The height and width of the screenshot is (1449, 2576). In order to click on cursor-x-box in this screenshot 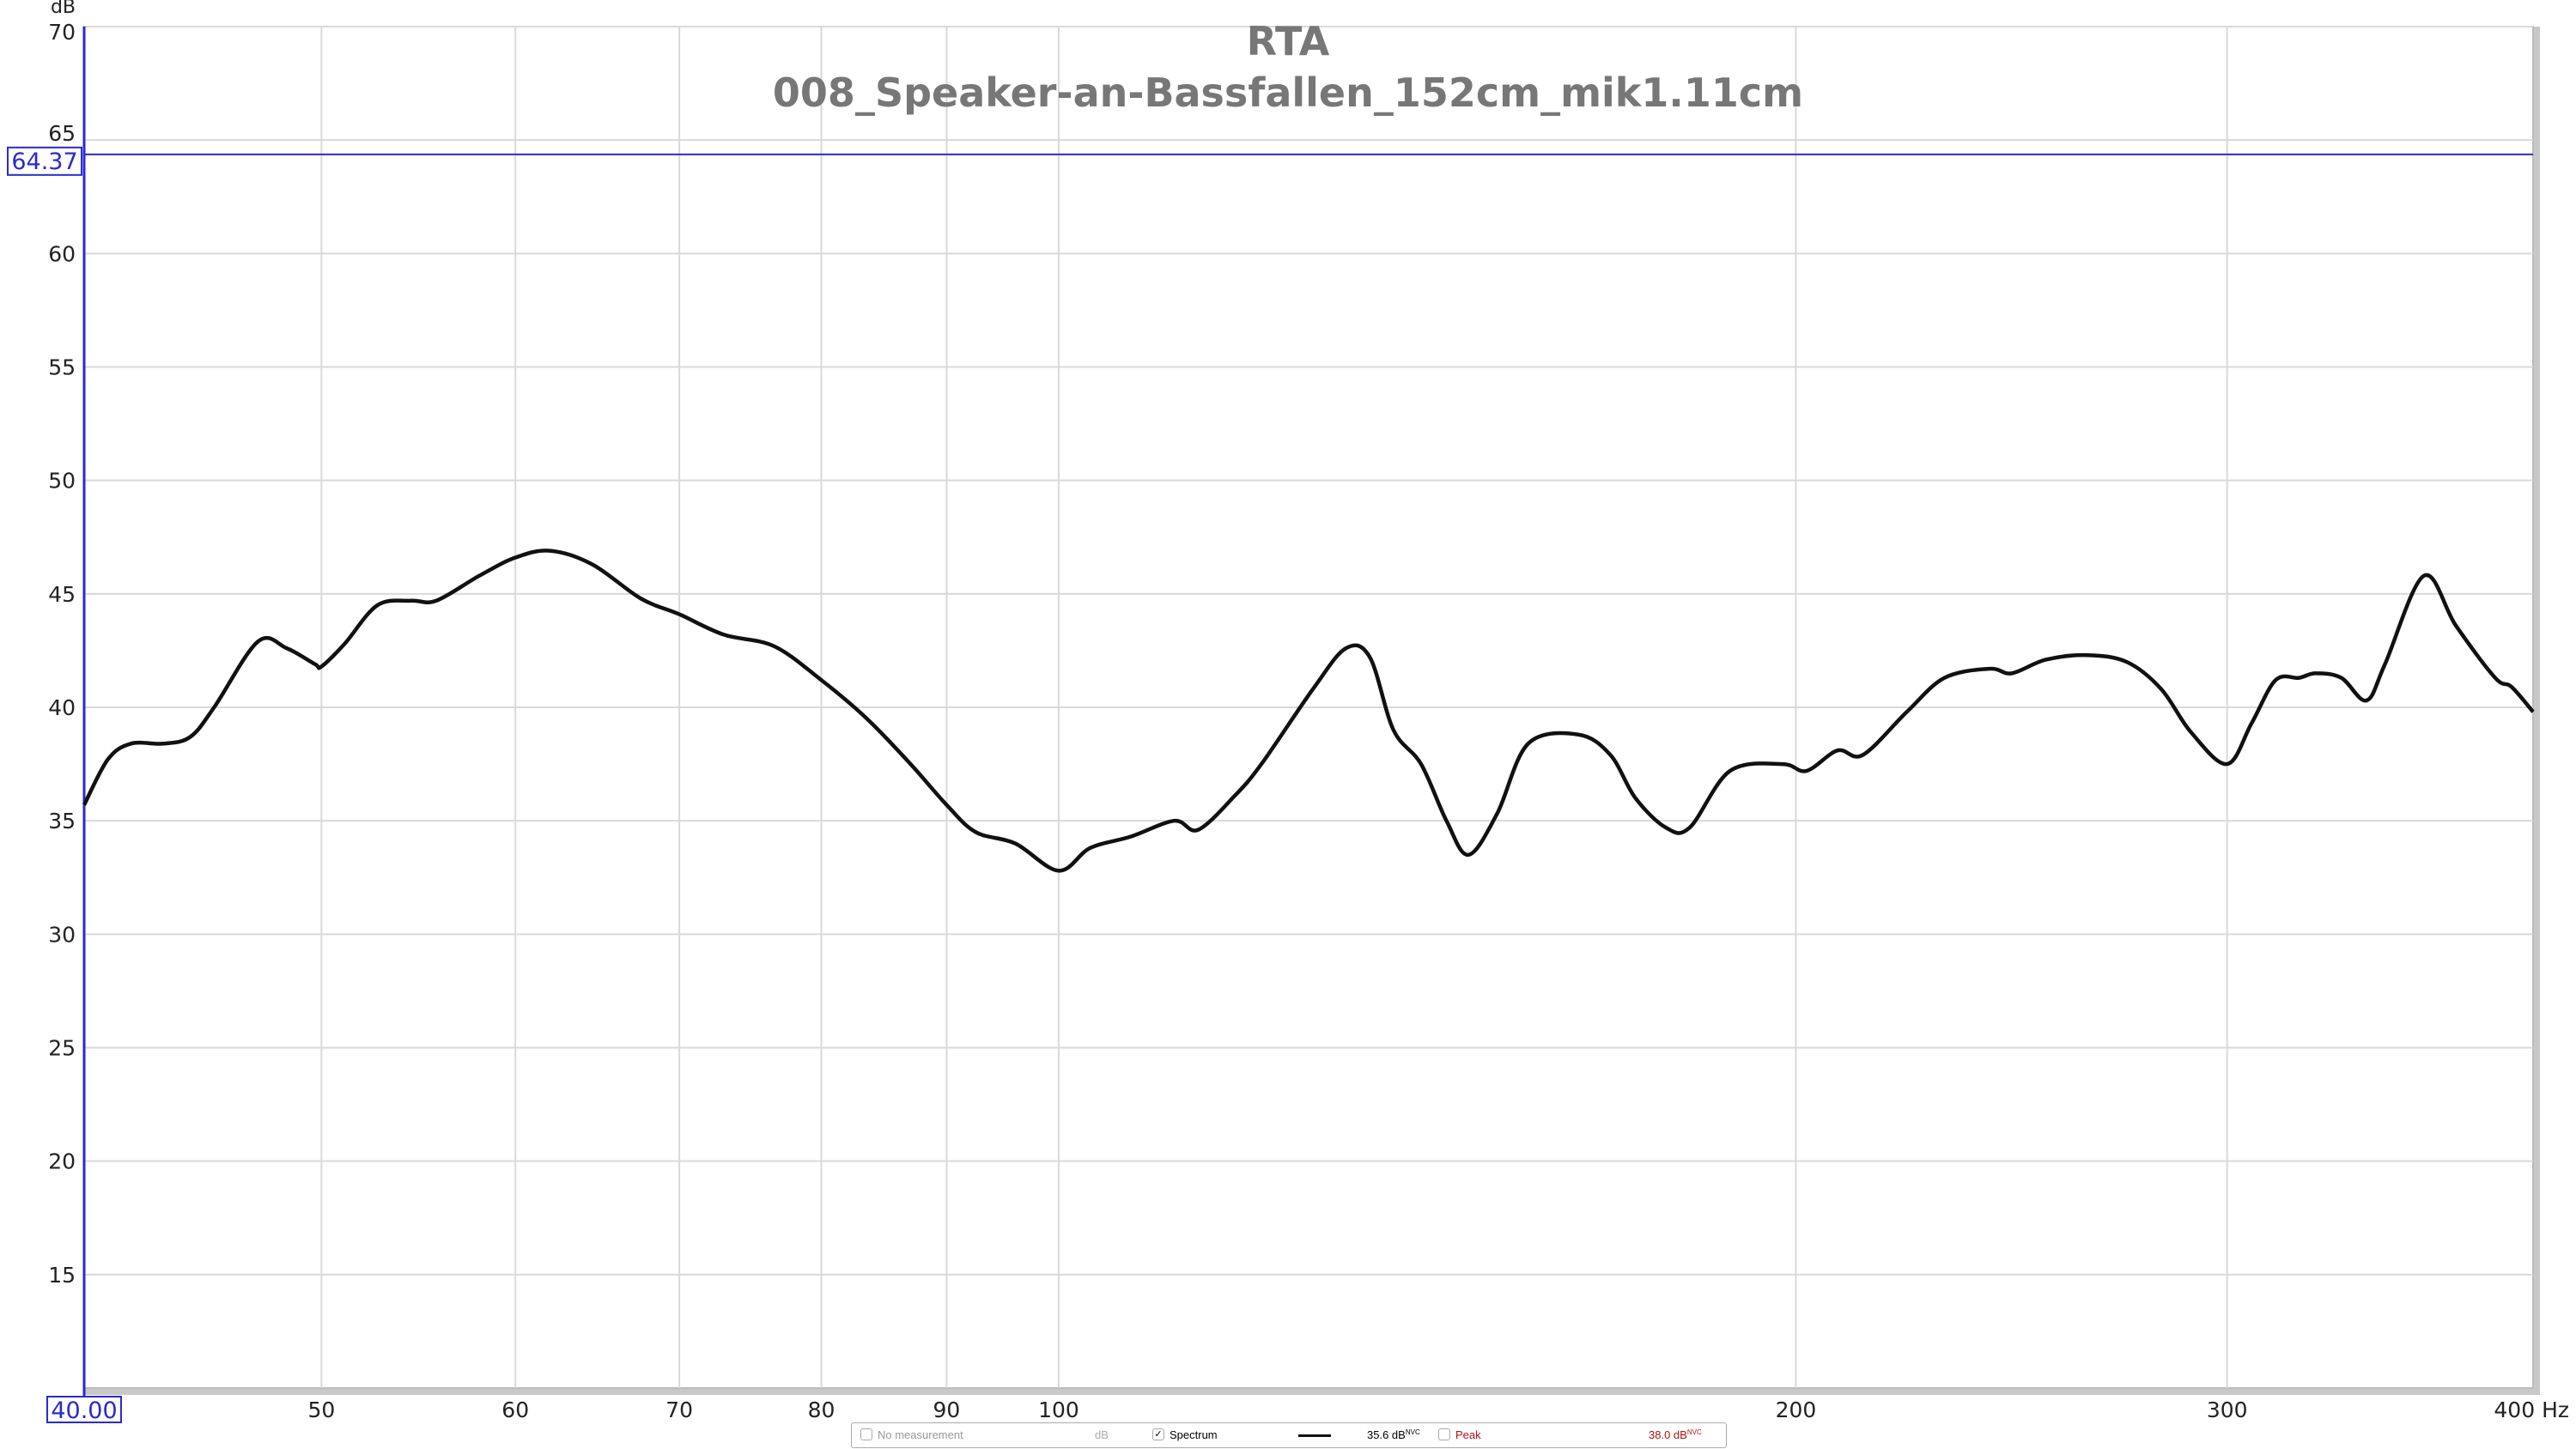, I will do `click(84, 1409)`.